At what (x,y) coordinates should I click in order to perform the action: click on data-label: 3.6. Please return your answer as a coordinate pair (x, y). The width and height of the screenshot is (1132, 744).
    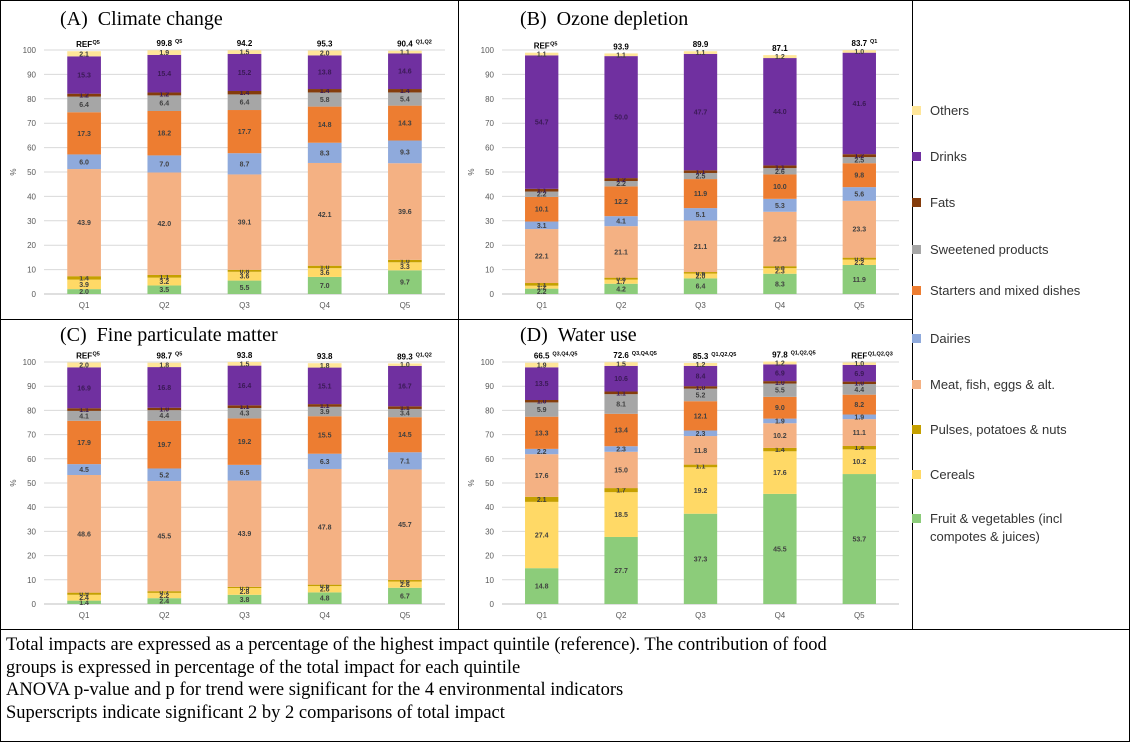
    Looking at the image, I should click on (325, 273).